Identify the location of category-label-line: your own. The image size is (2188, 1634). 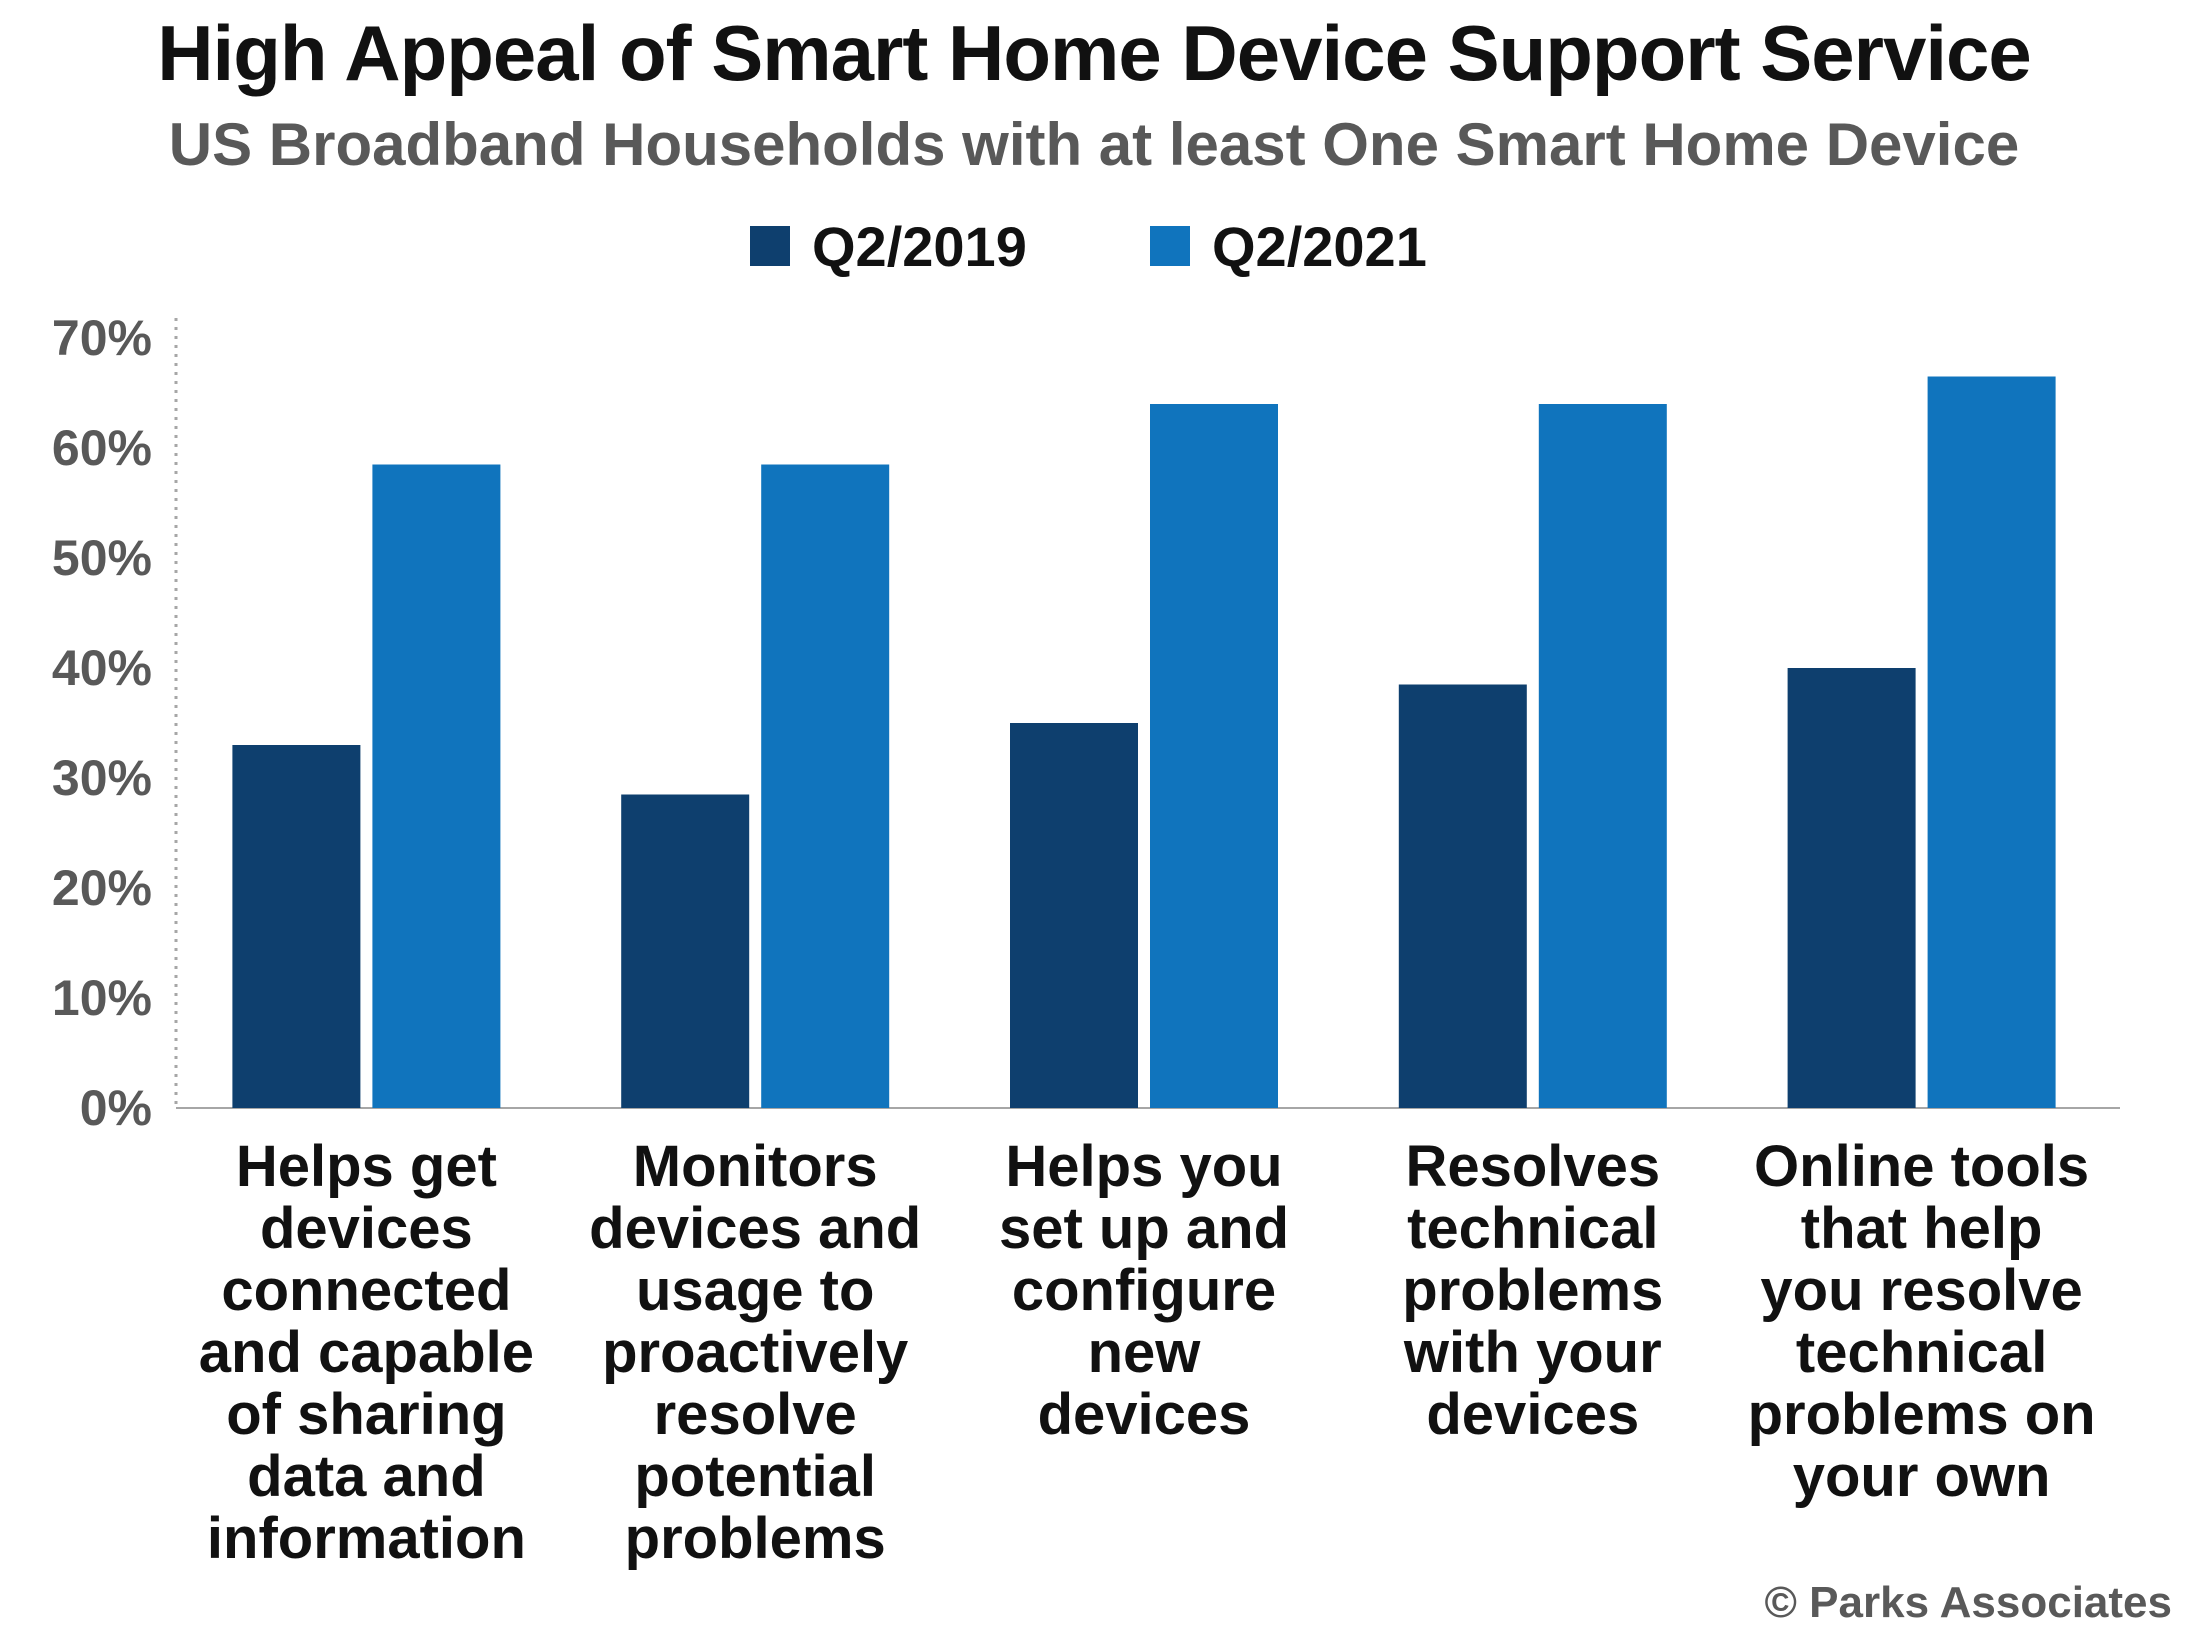
(1922, 1476).